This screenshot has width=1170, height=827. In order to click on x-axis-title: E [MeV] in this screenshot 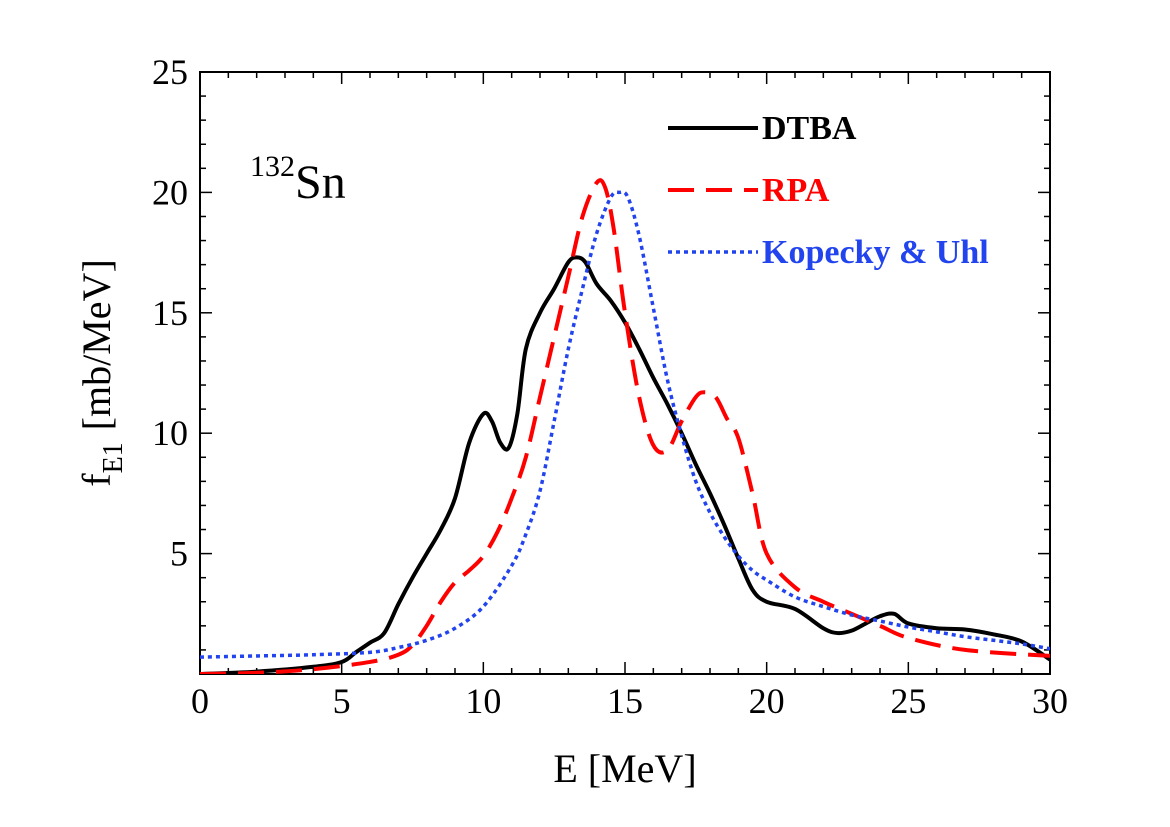, I will do `click(624, 768)`.